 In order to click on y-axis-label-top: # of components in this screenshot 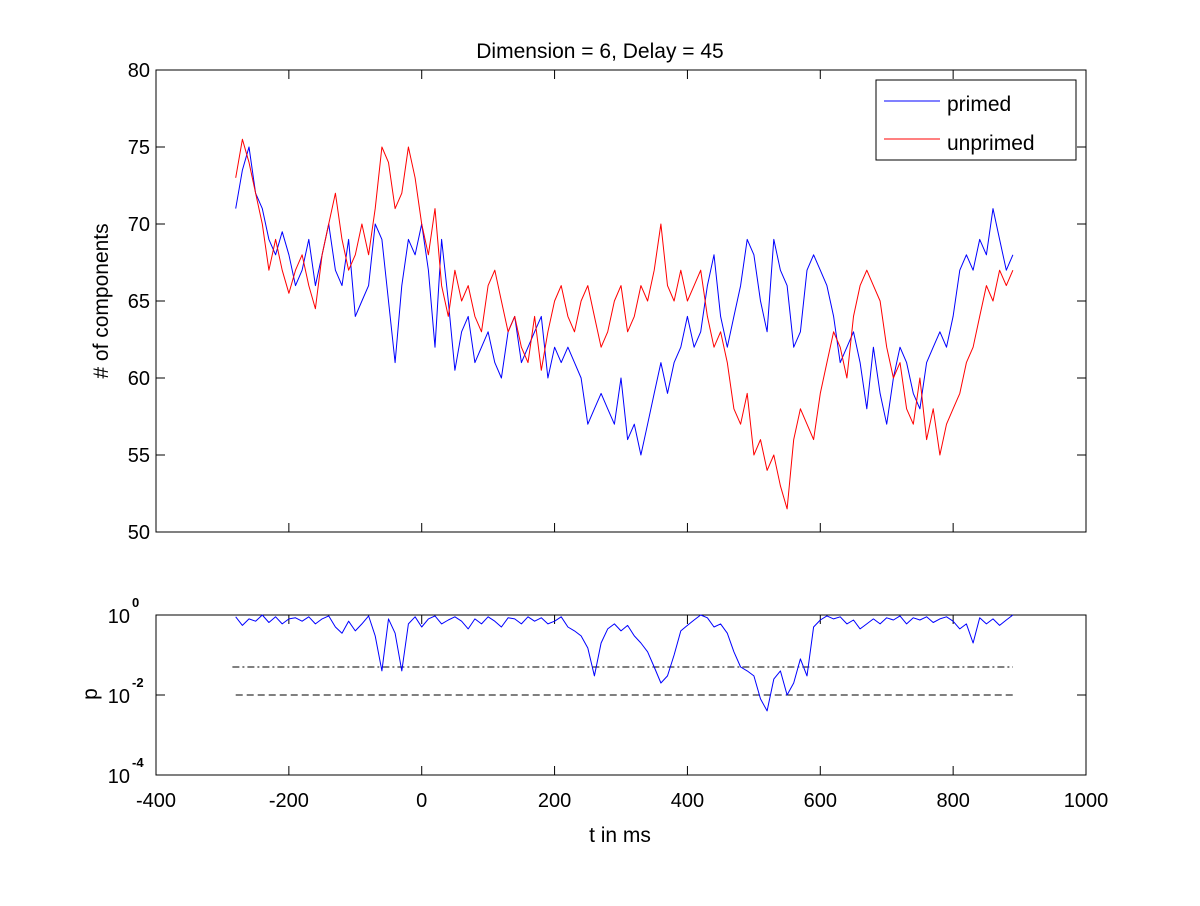, I will do `click(101, 300)`.